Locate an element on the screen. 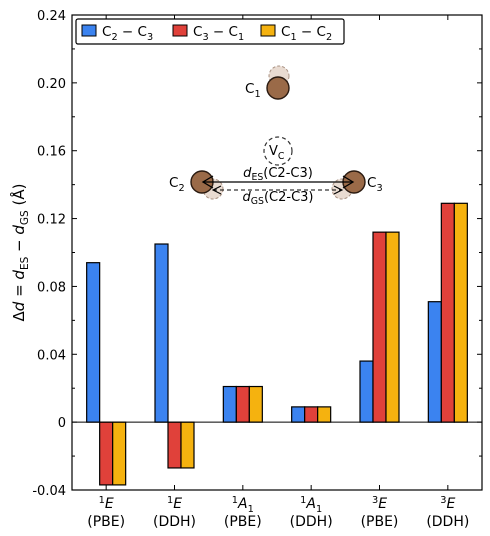 This screenshot has width=490, height=536. y-tick-label: -0.04 is located at coordinates (49, 491).